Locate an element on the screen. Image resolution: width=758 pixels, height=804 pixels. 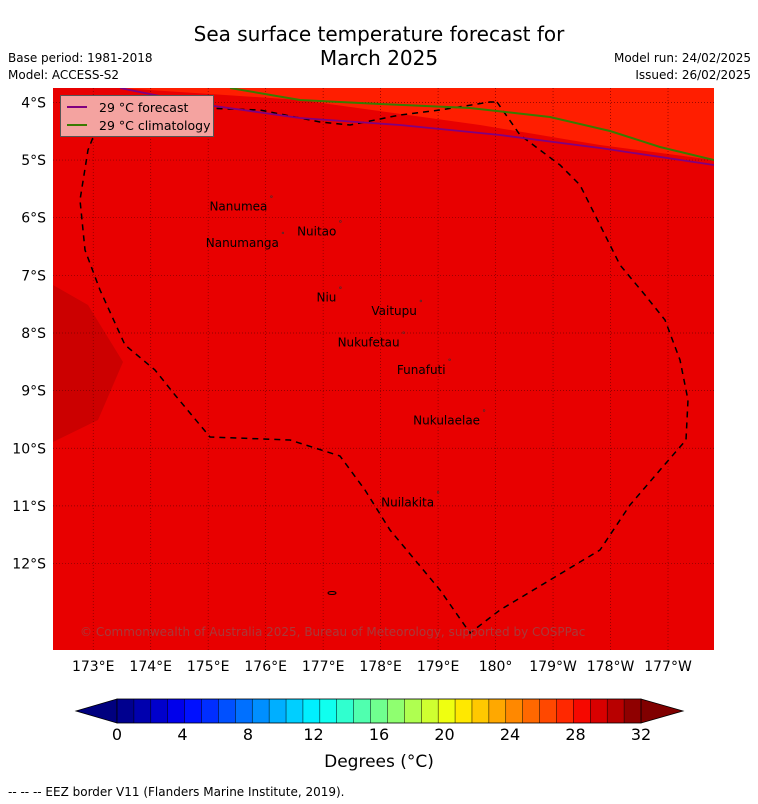
lat-tick-label: 7°S is located at coordinates (33, 276).